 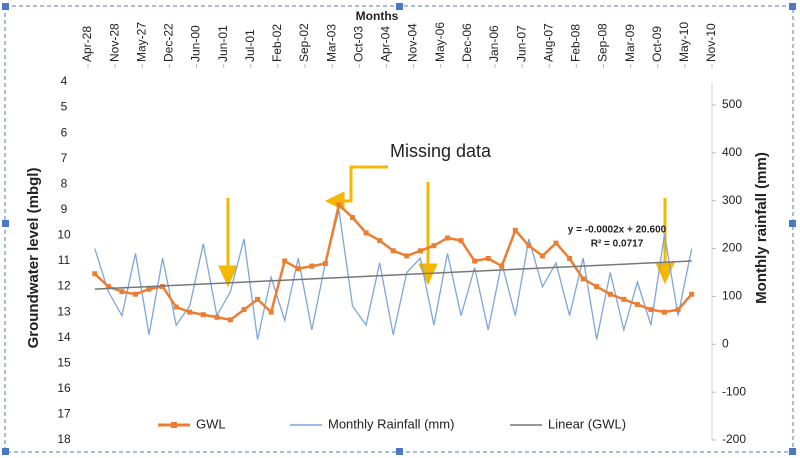 What do you see at coordinates (114, 42) in the screenshot?
I see `x-tick-label: Nov-28` at bounding box center [114, 42].